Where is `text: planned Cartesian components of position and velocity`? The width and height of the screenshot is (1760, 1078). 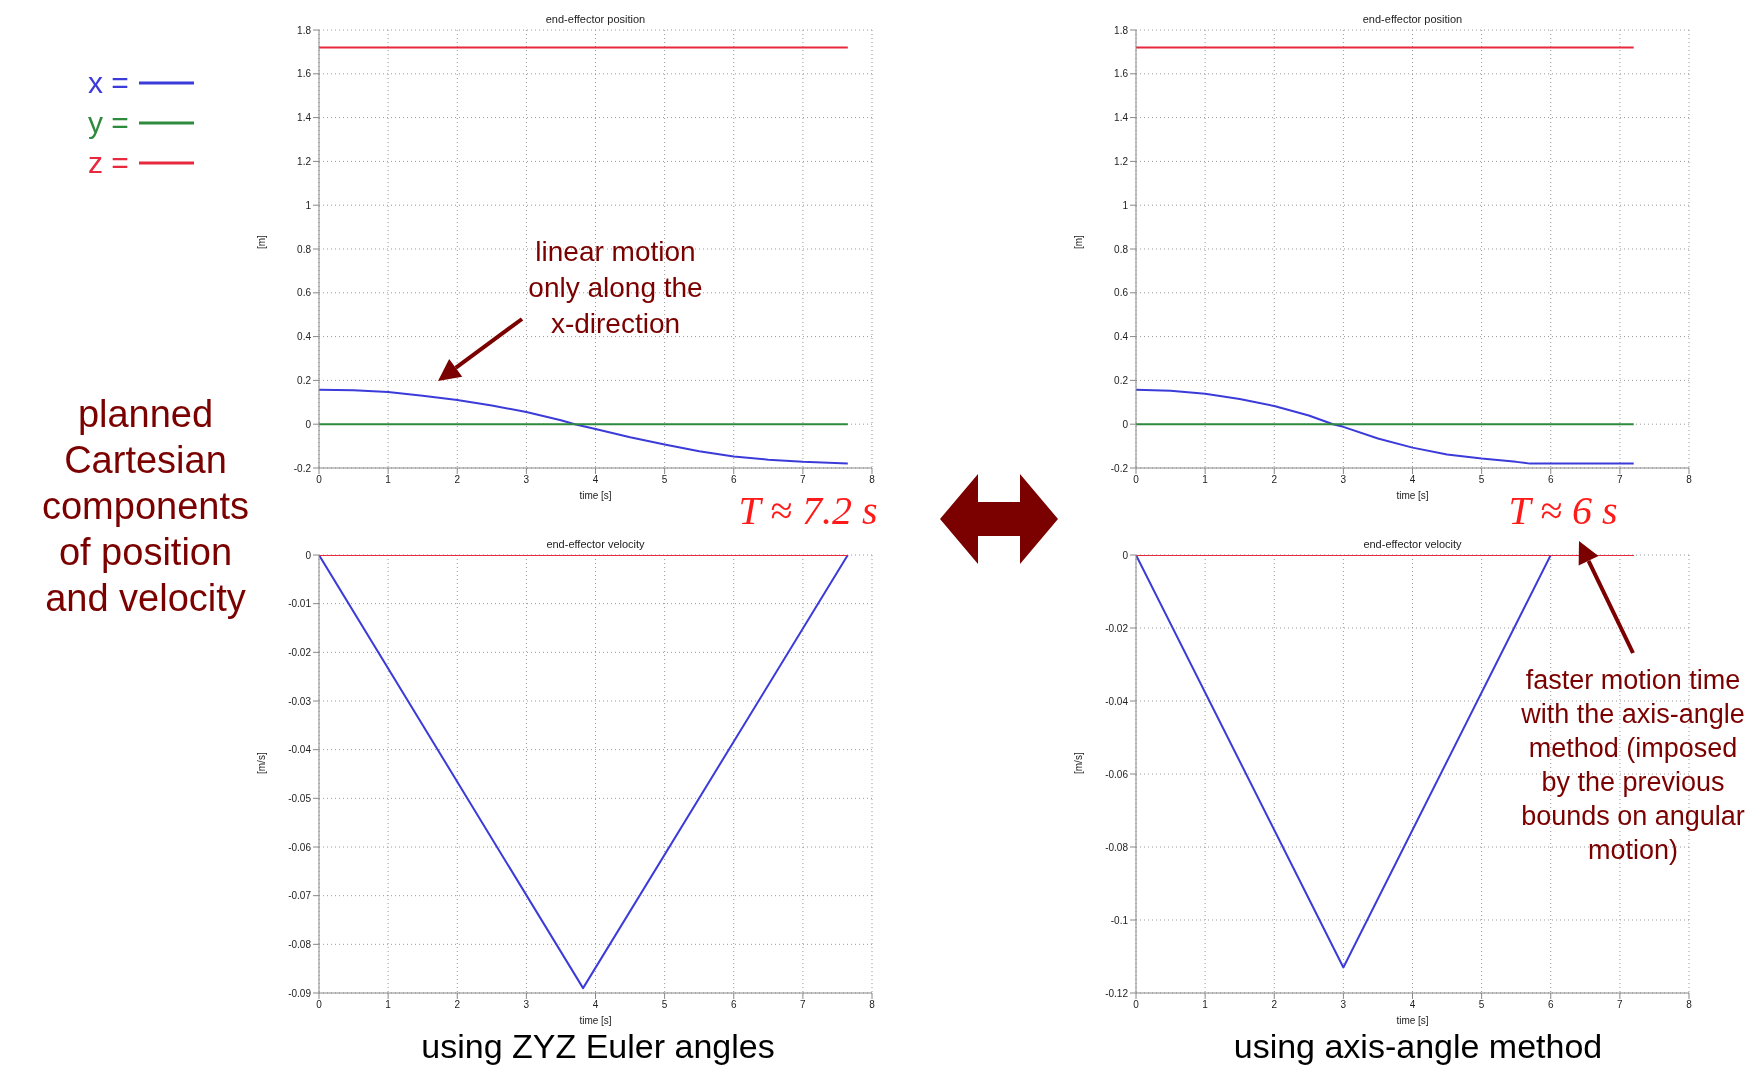 text: planned Cartesian components of position and velocity is located at coordinates (145, 506).